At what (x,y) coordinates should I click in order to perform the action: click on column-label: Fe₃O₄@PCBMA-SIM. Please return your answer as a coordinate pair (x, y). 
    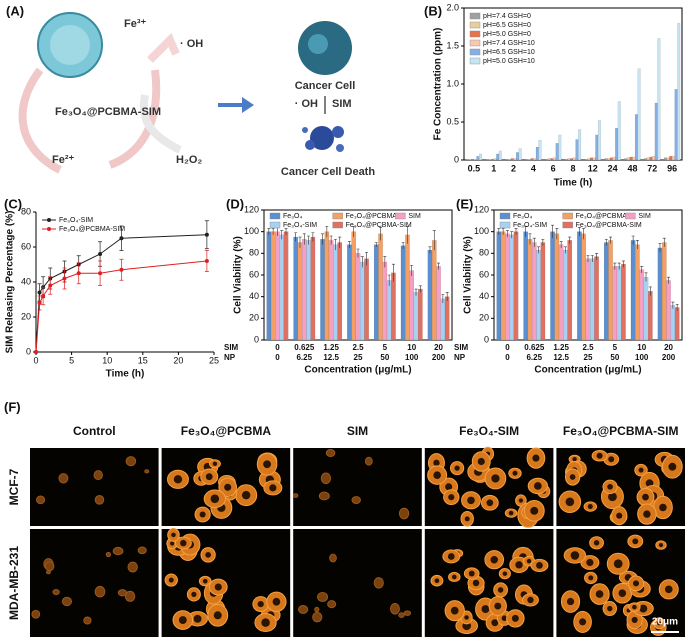
    Looking at the image, I should click on (621, 431).